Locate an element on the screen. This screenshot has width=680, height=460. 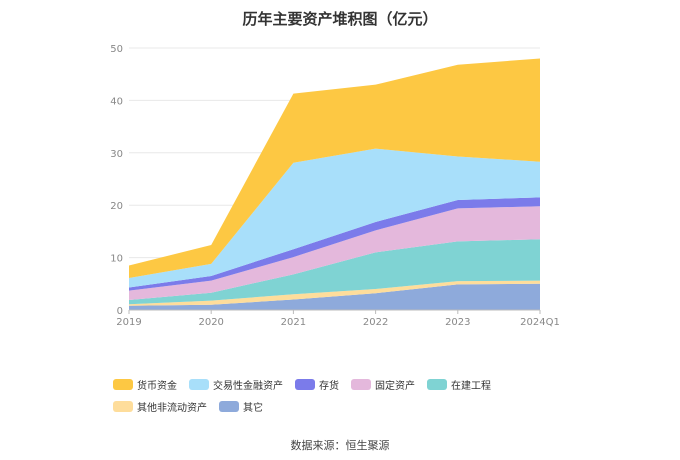
x-tick-label: 2024Q1 is located at coordinates (540, 322).